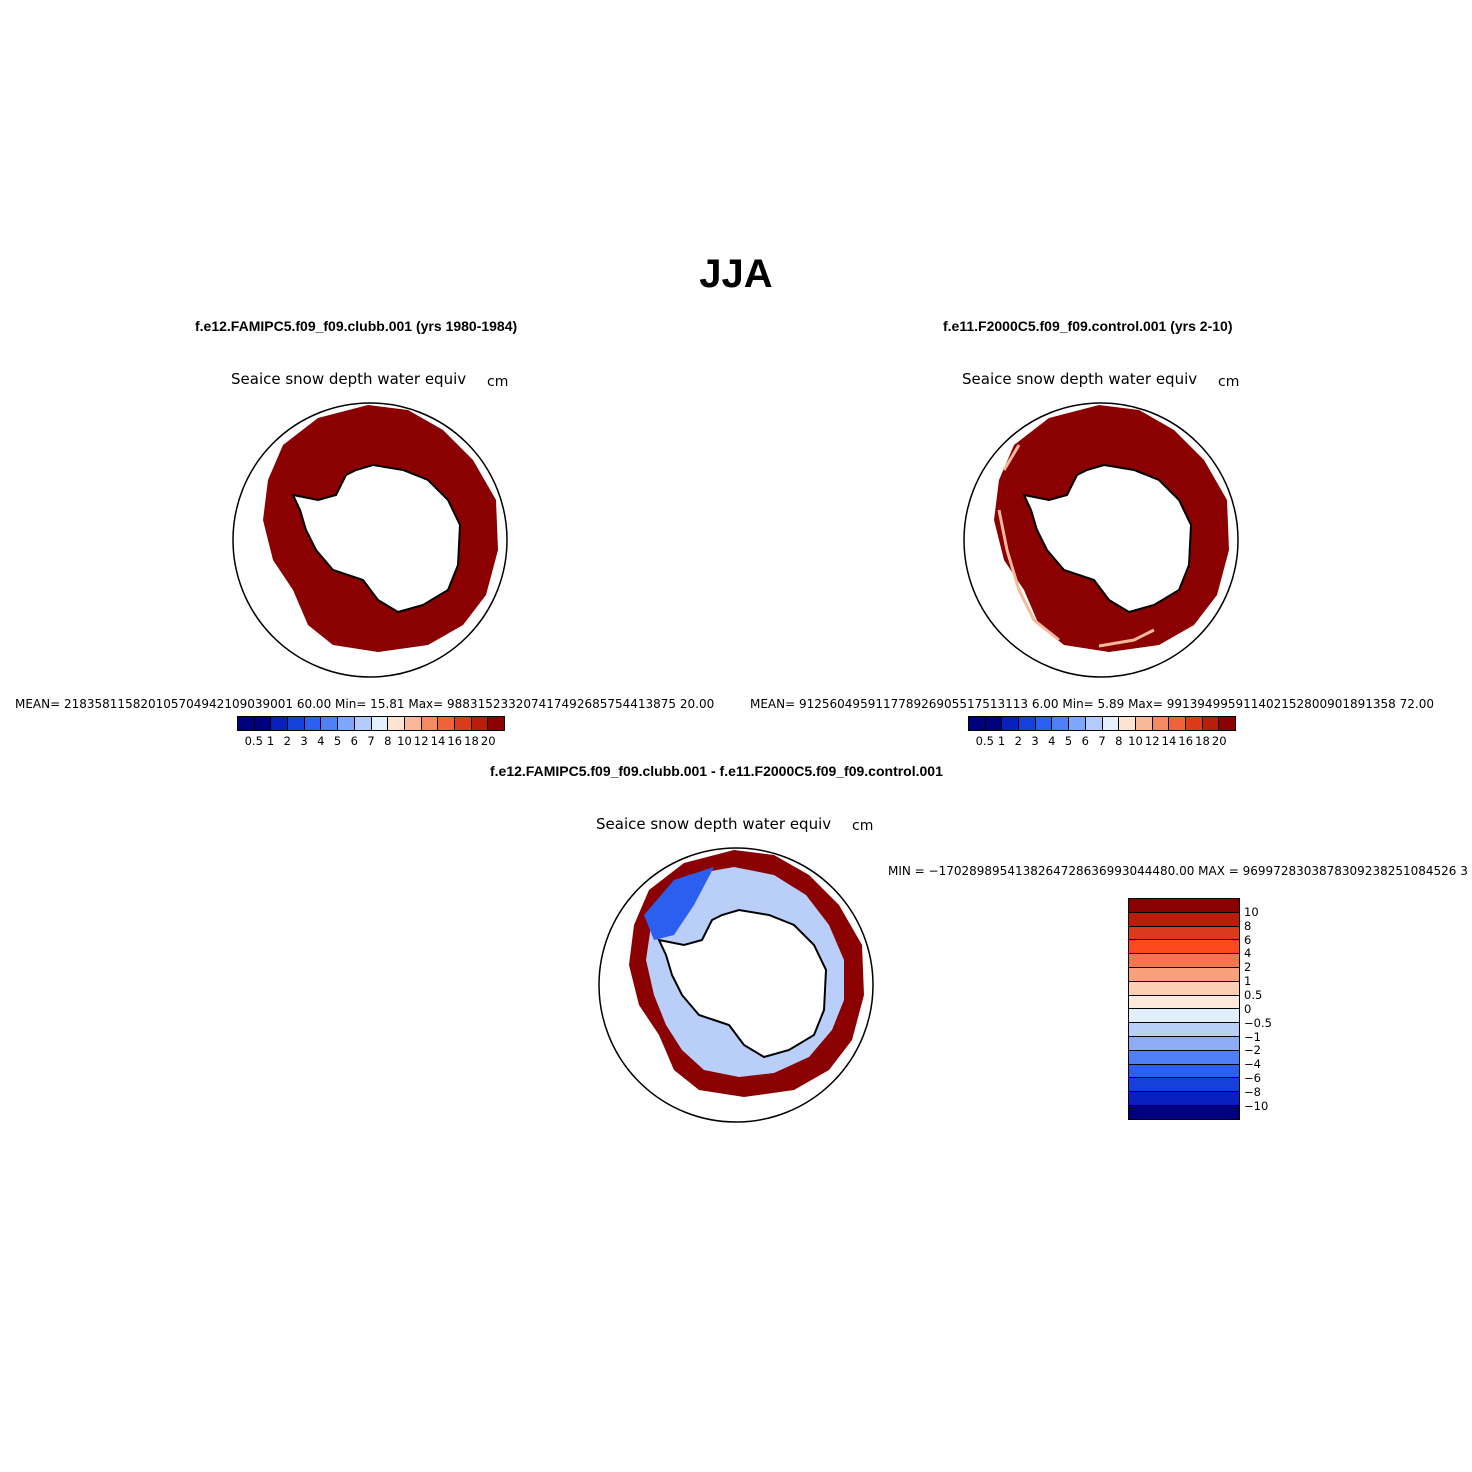 This screenshot has width=1472, height=1472. What do you see at coordinates (1252, 1064) in the screenshot?
I see `colorbar-tick-label: −4` at bounding box center [1252, 1064].